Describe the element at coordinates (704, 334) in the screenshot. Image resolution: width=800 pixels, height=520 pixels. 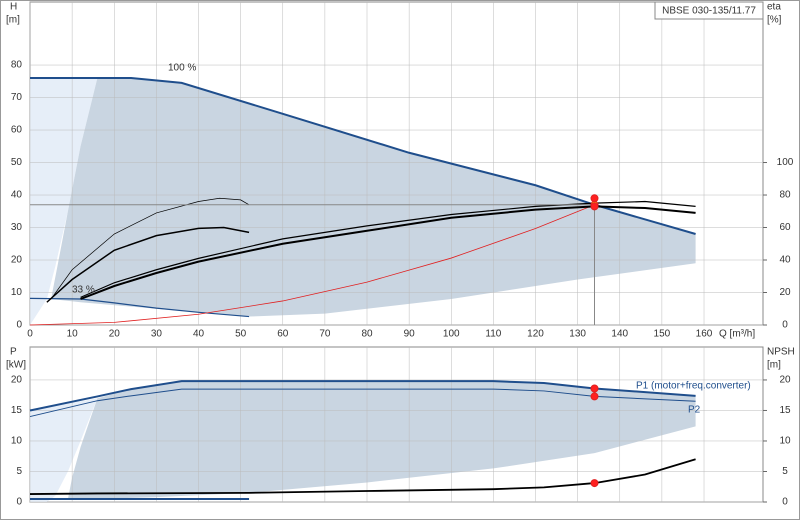
I see `x-tick-label: 160` at that location.